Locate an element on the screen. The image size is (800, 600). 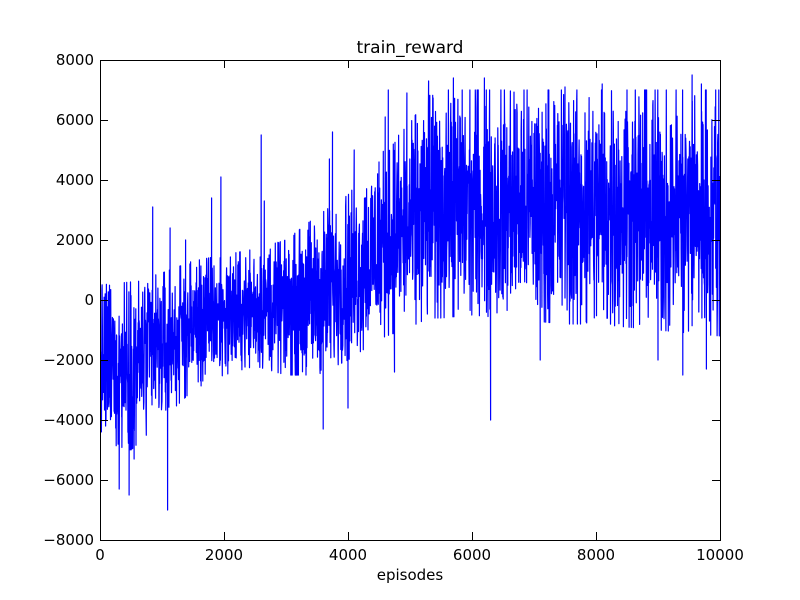
x-axis-label: episodes is located at coordinates (410, 575).